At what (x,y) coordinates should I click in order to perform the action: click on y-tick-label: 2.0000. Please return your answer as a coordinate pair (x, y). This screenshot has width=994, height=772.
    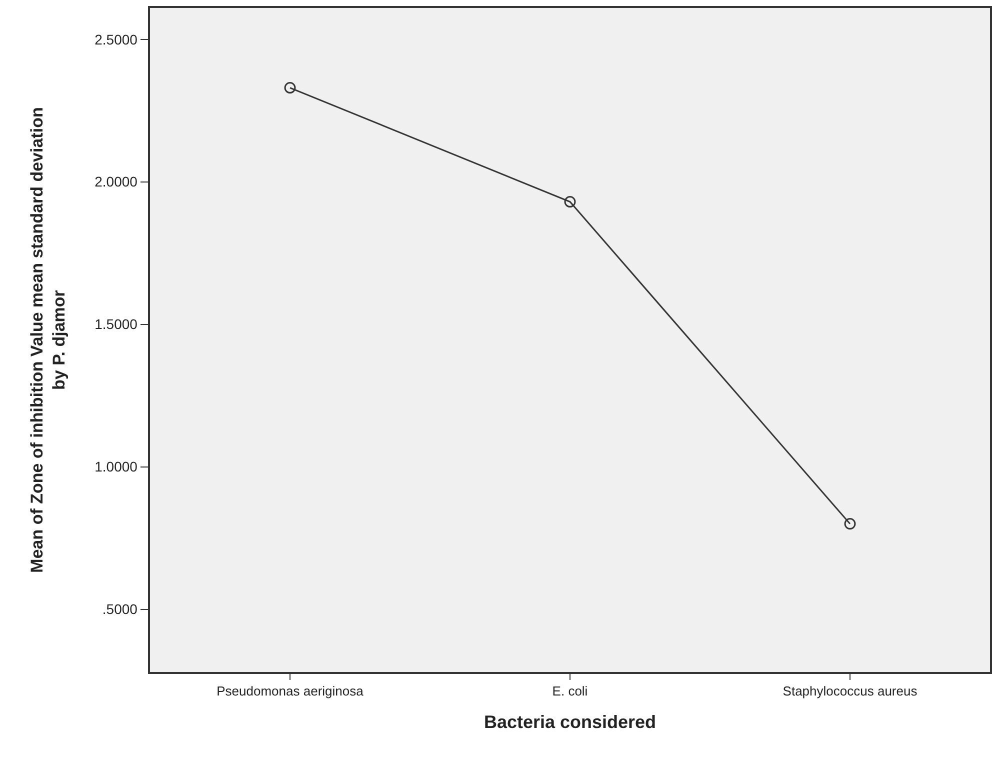
    Looking at the image, I should click on (116, 182).